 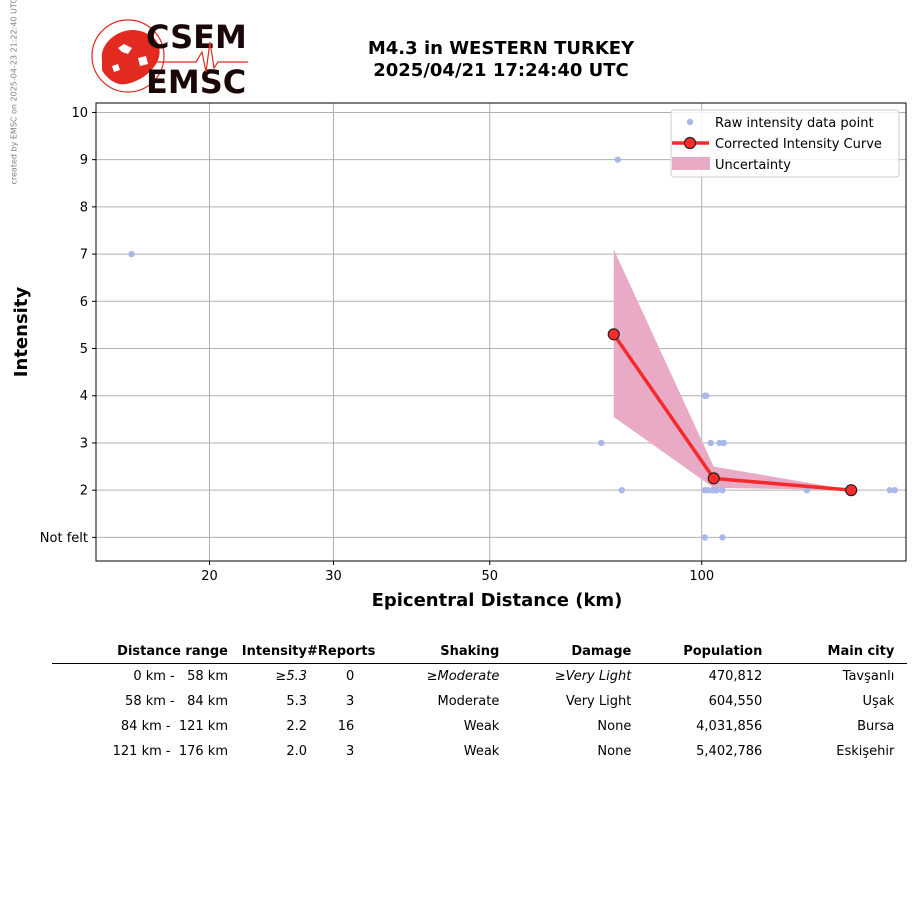 I want to click on legend-uncertainty-swatch, so click(x=691, y=163).